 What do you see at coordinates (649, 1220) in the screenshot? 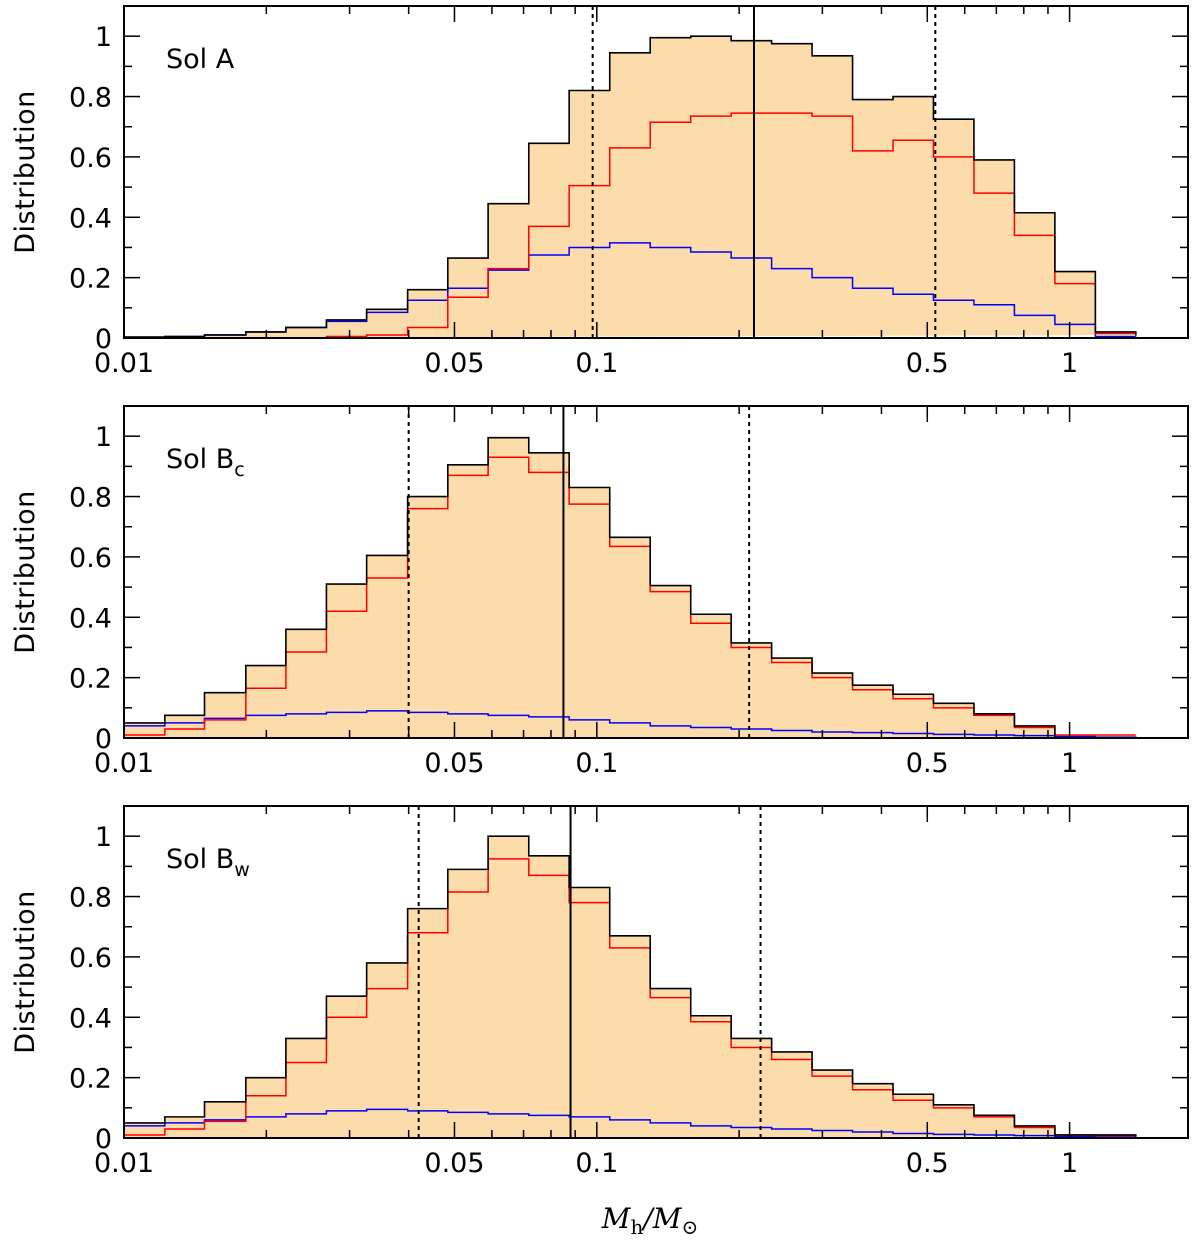
I see `x-axis-title: Mh/M⊙` at bounding box center [649, 1220].